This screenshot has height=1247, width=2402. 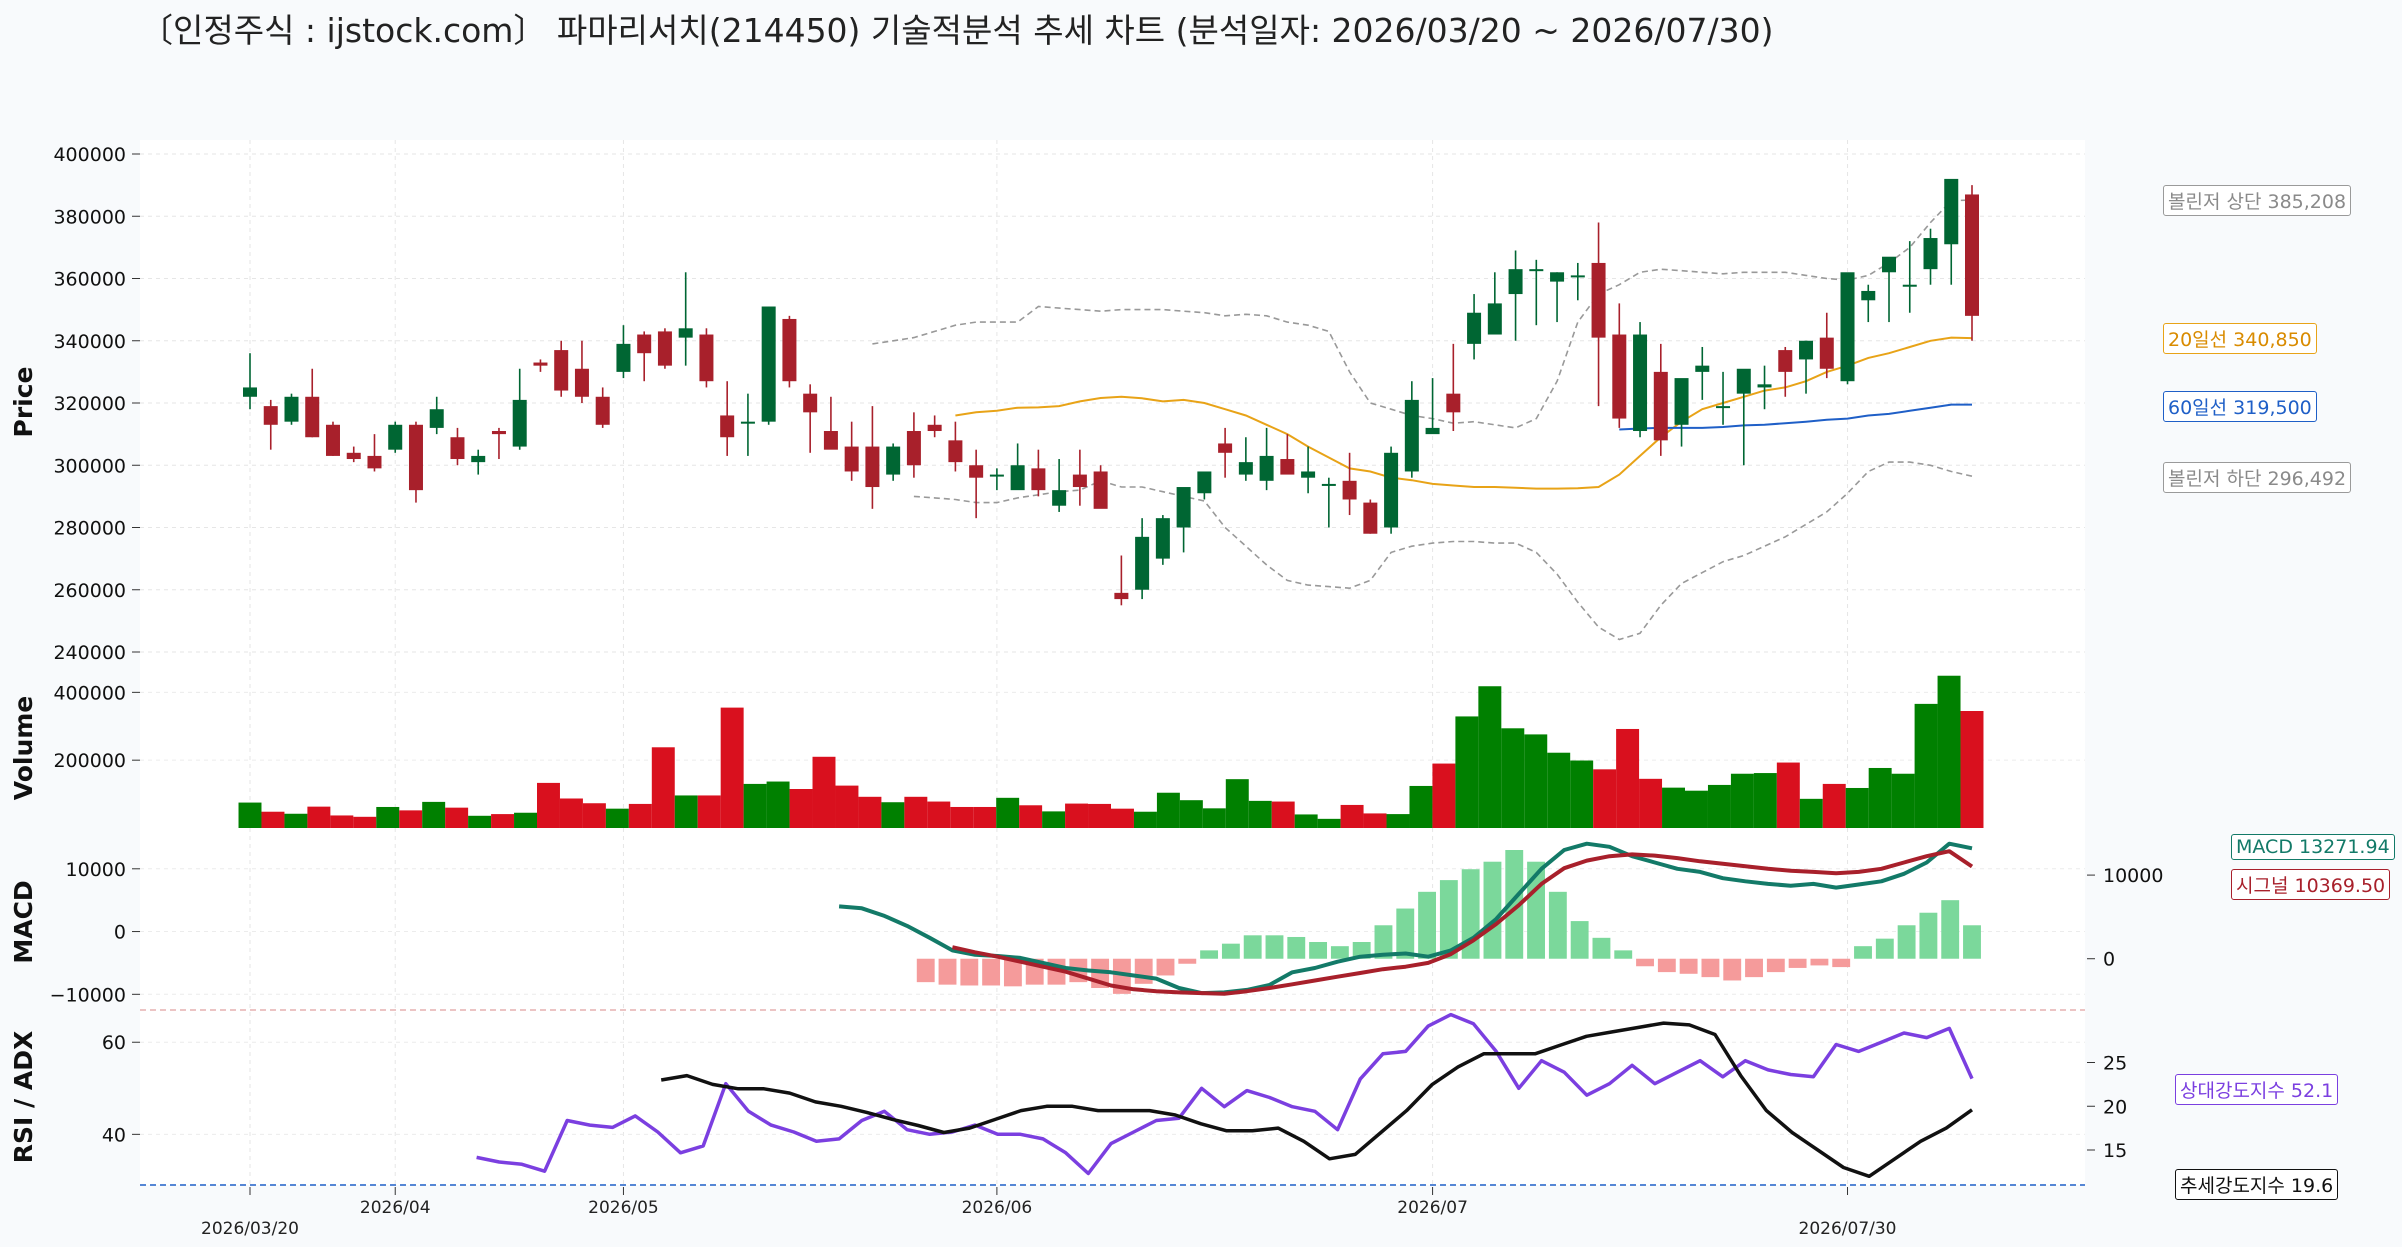 I want to click on price-tick-label: 400000, so click(x=89, y=155).